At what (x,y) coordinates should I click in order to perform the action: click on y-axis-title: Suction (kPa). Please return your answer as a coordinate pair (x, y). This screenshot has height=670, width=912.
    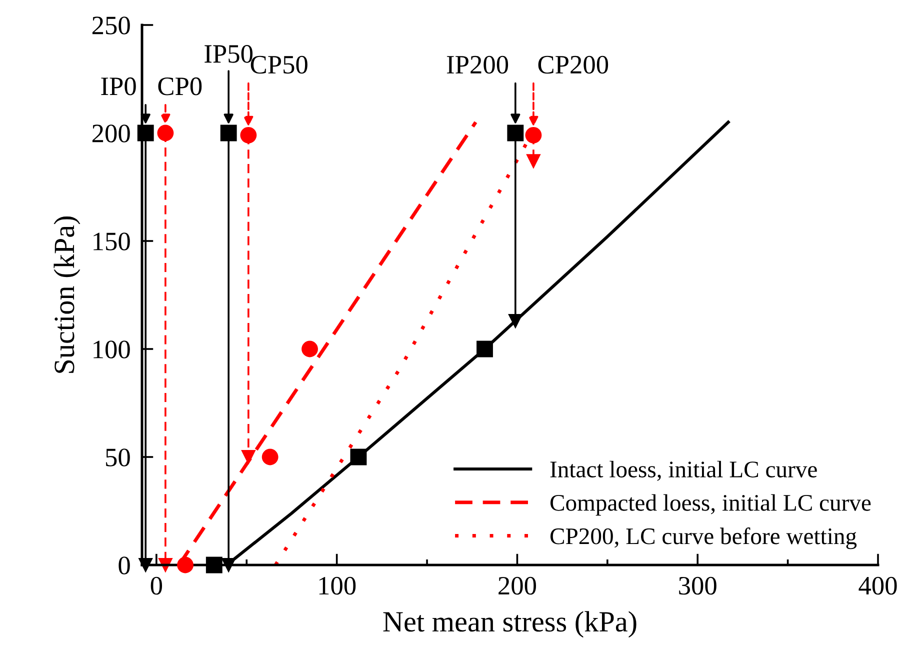
    Looking at the image, I should click on (67, 294).